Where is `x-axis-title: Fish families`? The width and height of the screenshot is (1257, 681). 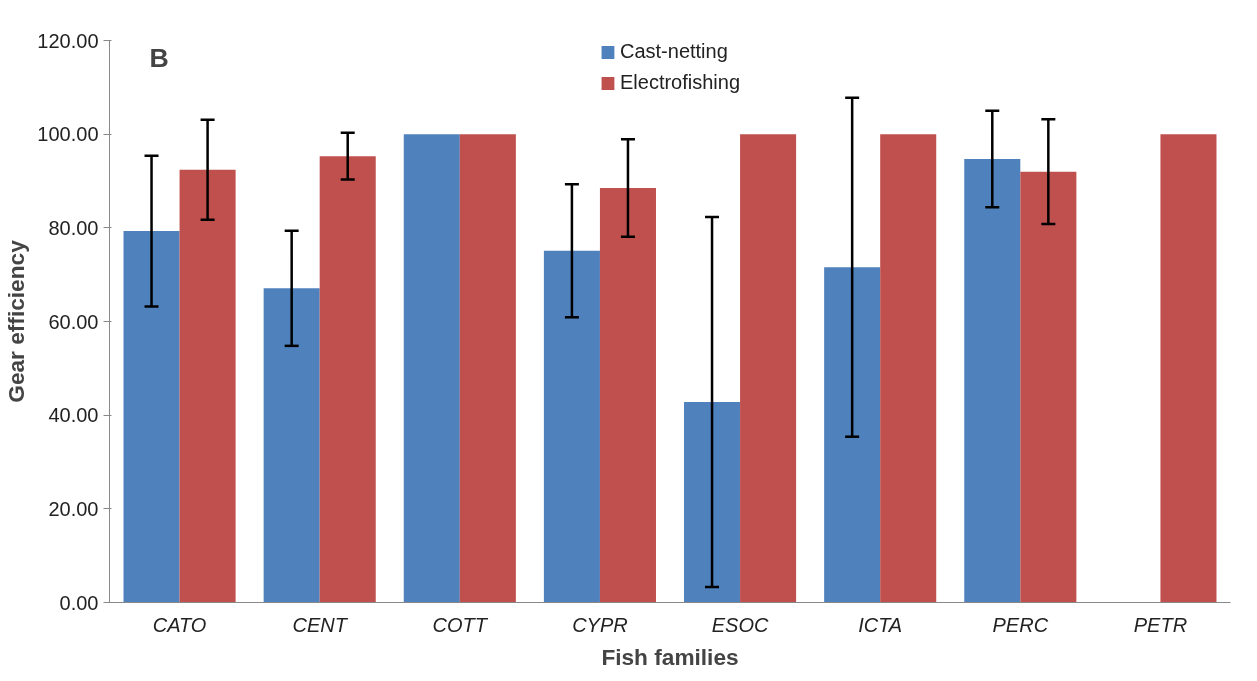 x-axis-title: Fish families is located at coordinates (670, 656).